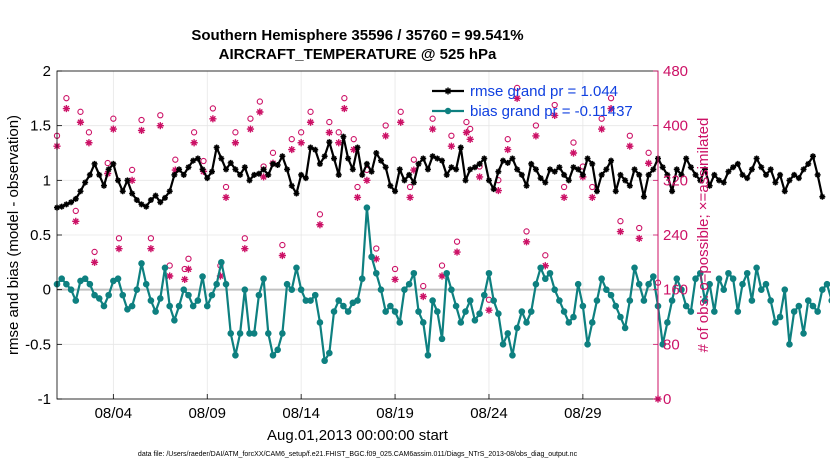  What do you see at coordinates (357, 54) in the screenshot?
I see `chart-subtitle: AIRCRAFT_TEMPERATURE @ 525 hPa` at bounding box center [357, 54].